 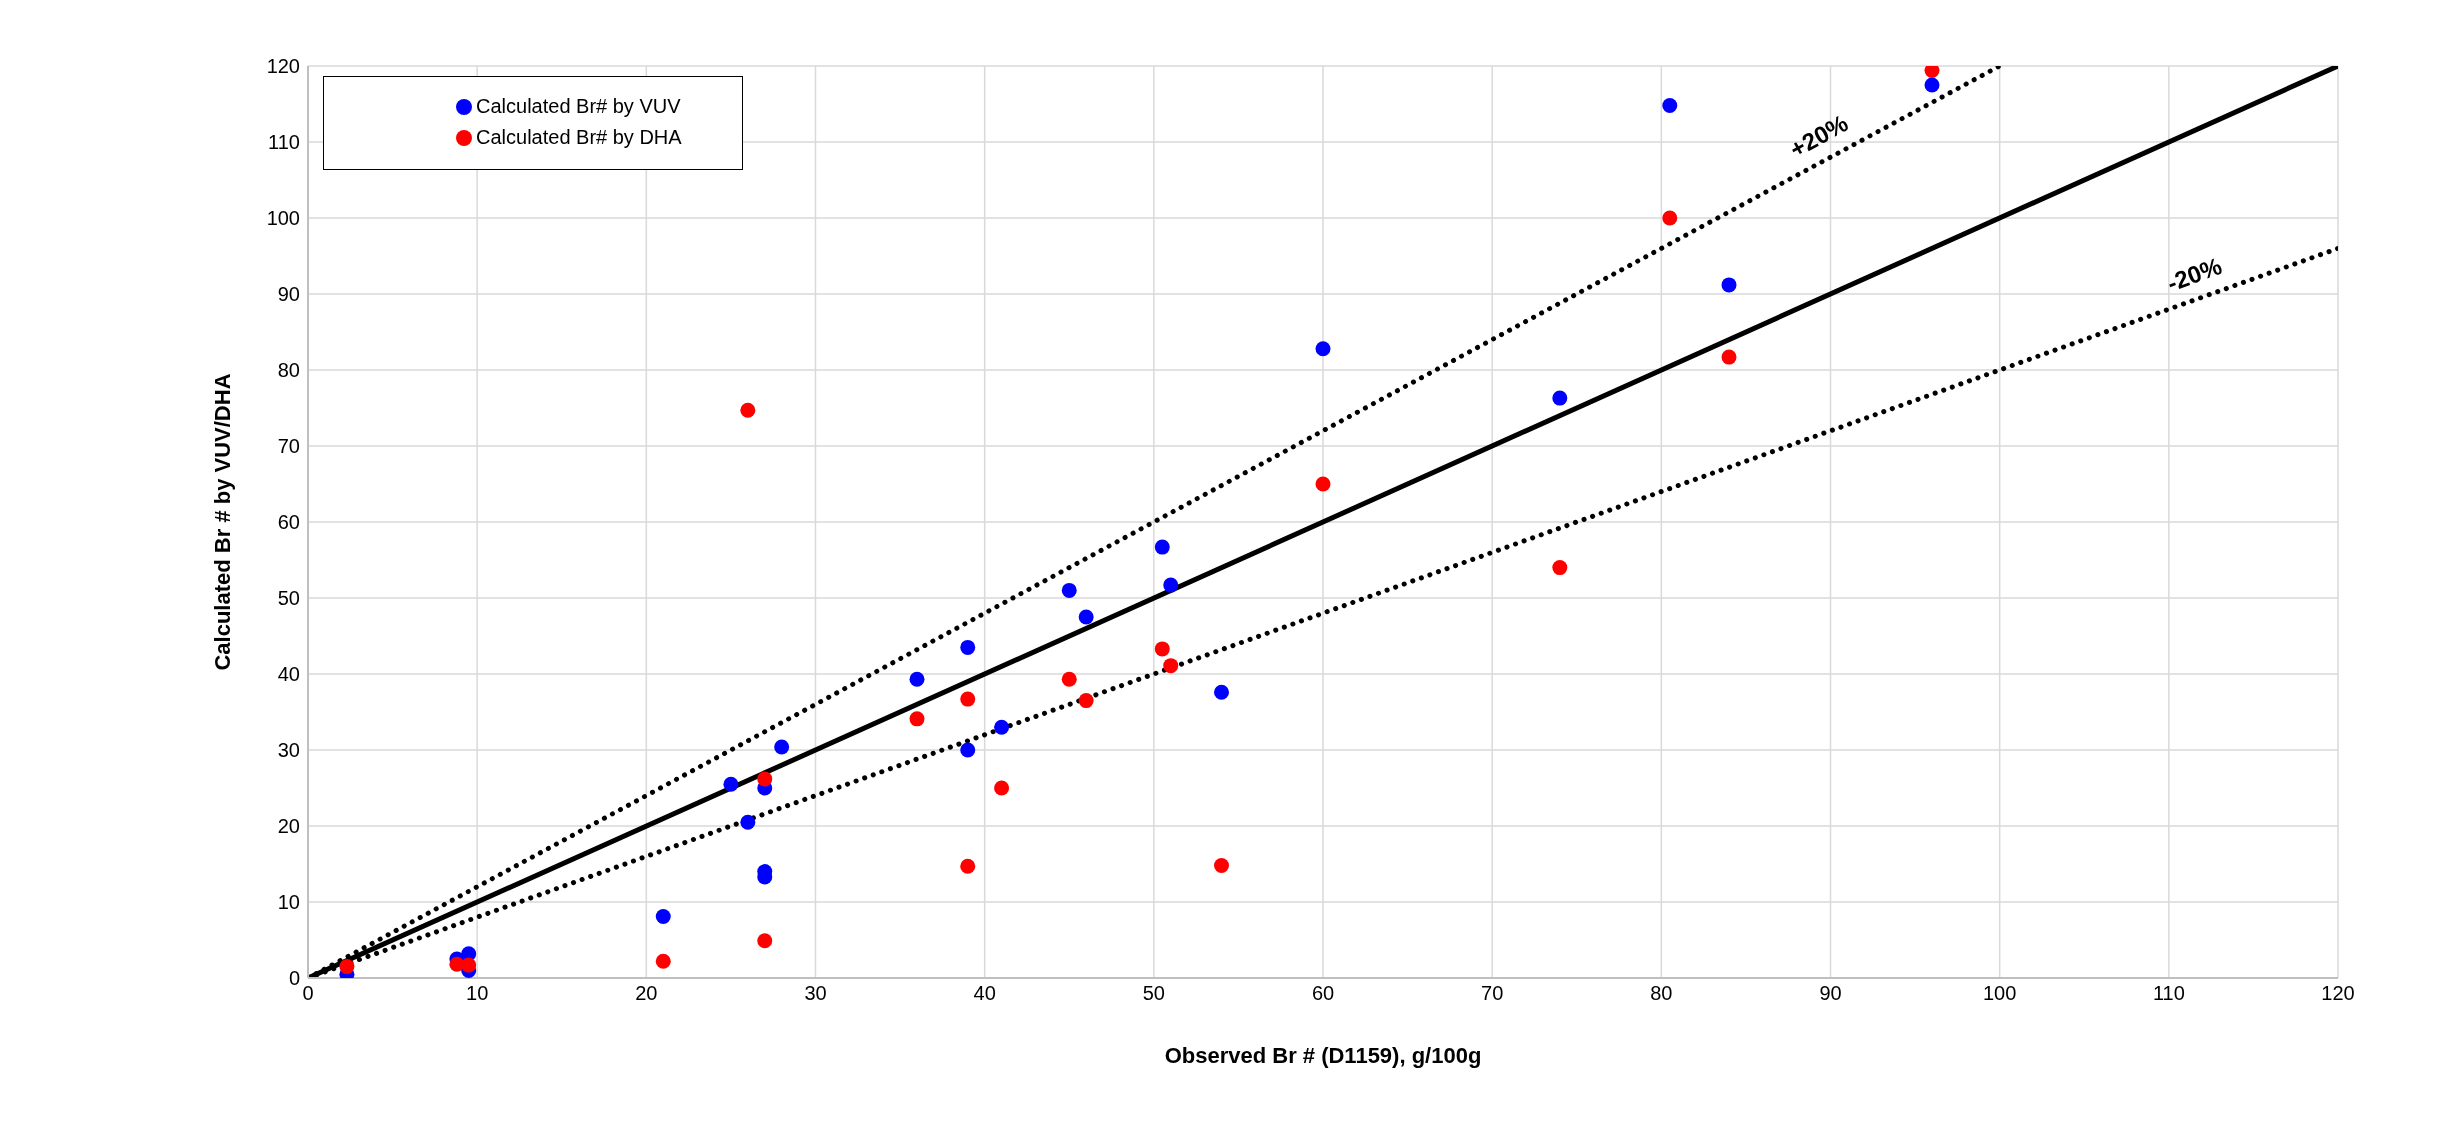 What do you see at coordinates (308, 993) in the screenshot?
I see `x-tick-label: 0` at bounding box center [308, 993].